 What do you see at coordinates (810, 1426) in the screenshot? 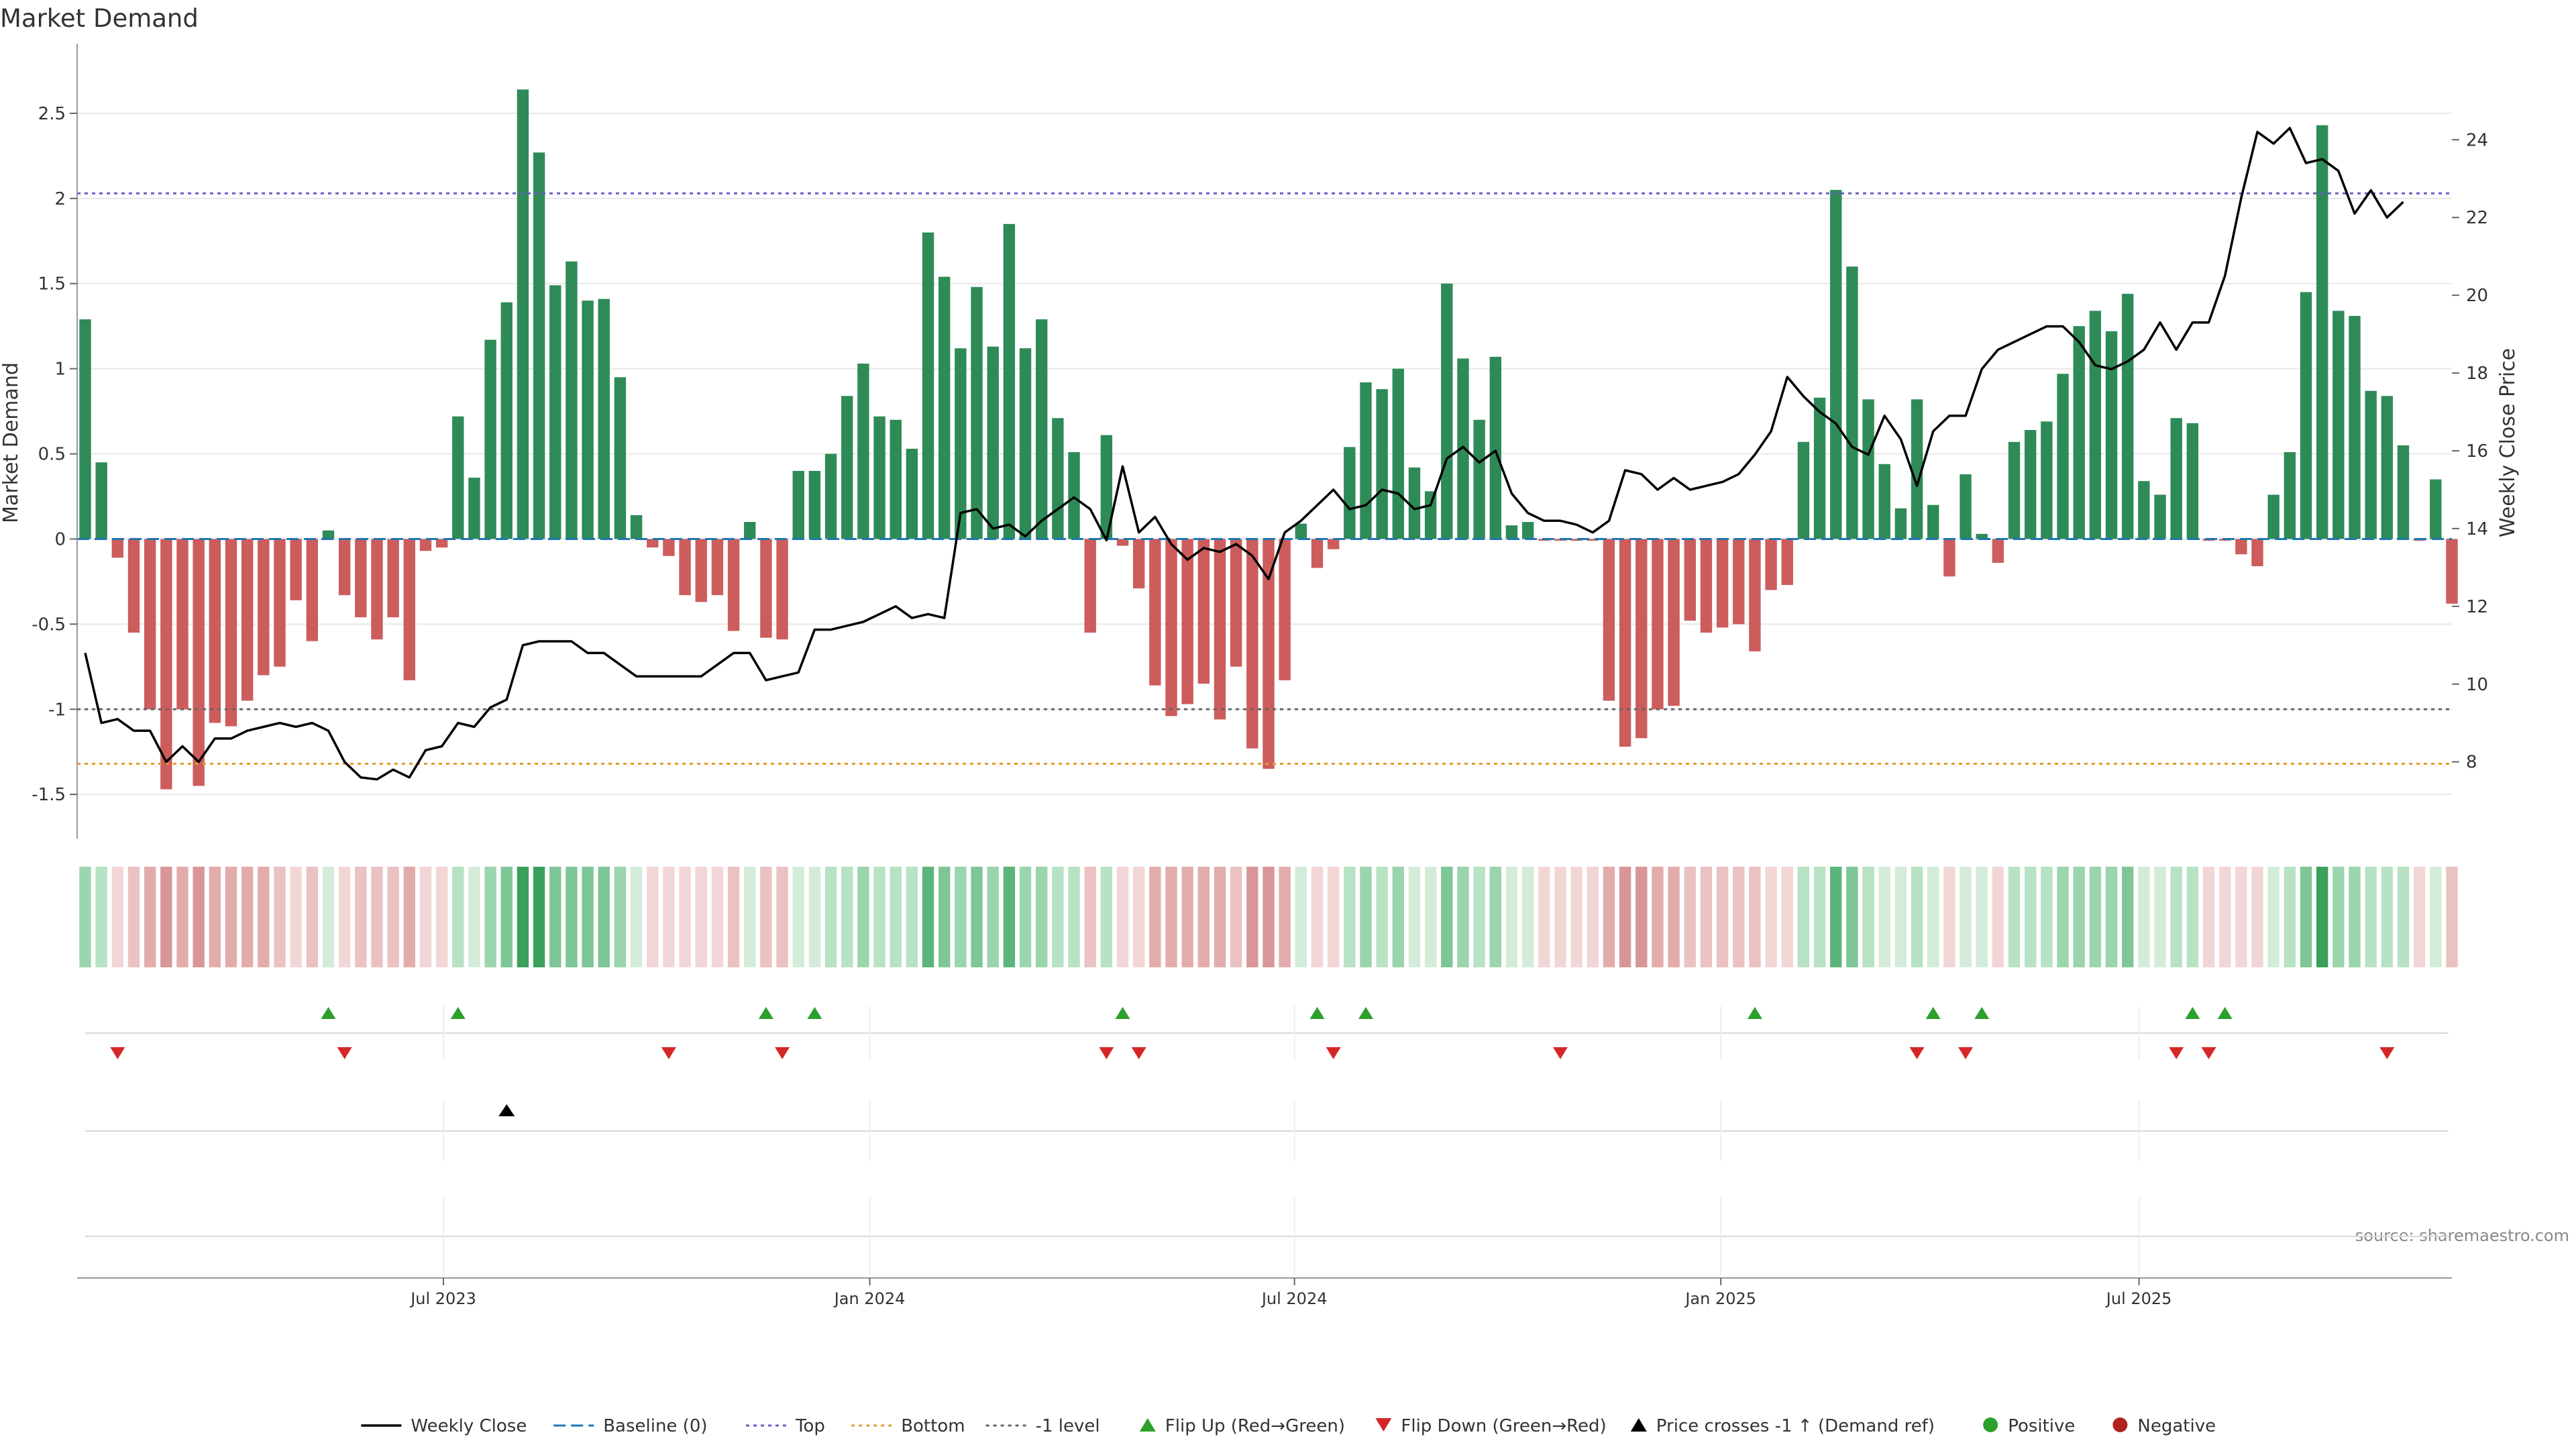
I see `legend-label: Top` at bounding box center [810, 1426].